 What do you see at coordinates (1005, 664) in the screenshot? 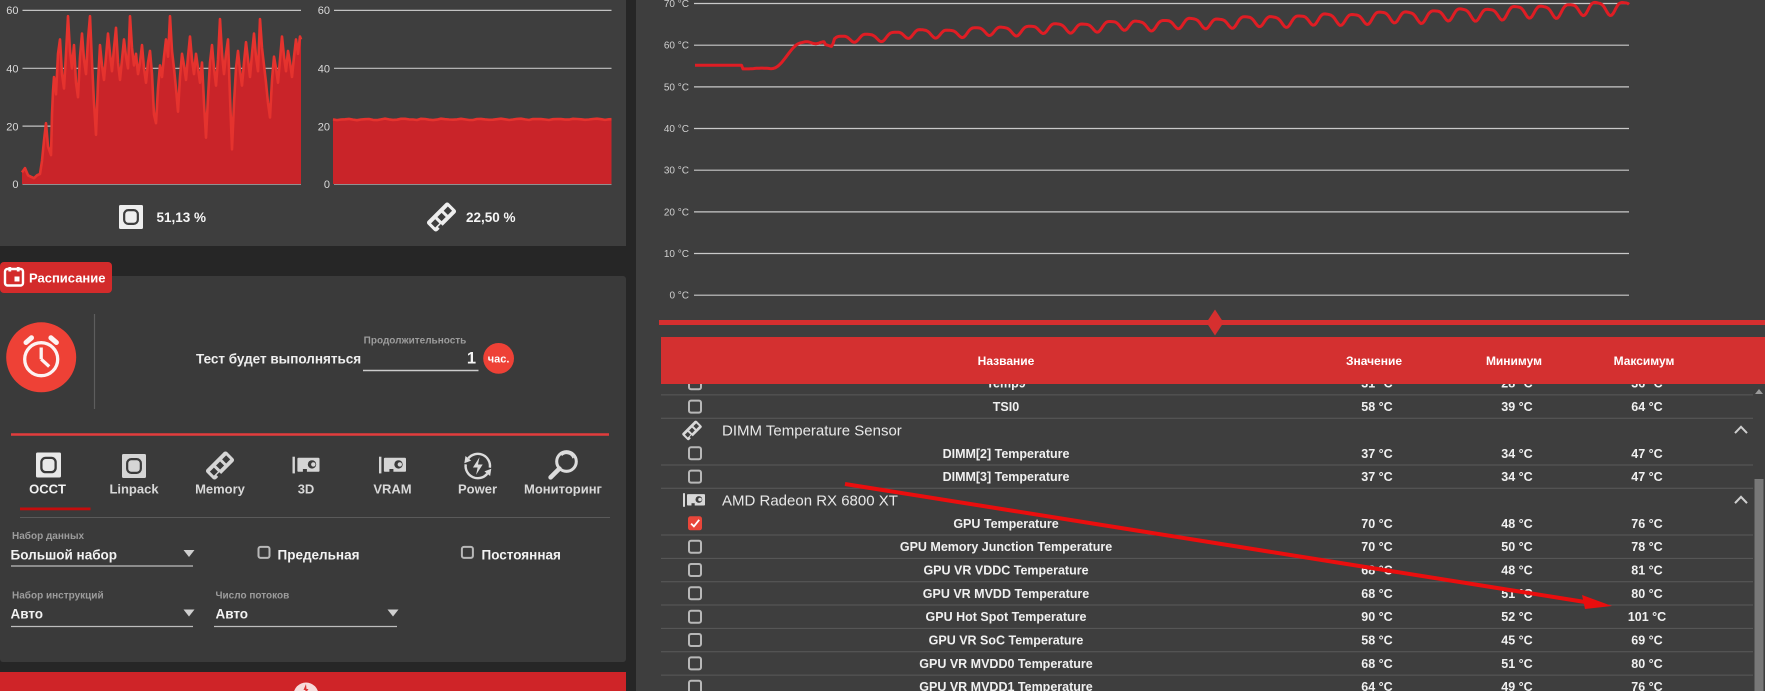
I see `svg-text: GPU VR MVDD0 Temperature` at bounding box center [1005, 664].